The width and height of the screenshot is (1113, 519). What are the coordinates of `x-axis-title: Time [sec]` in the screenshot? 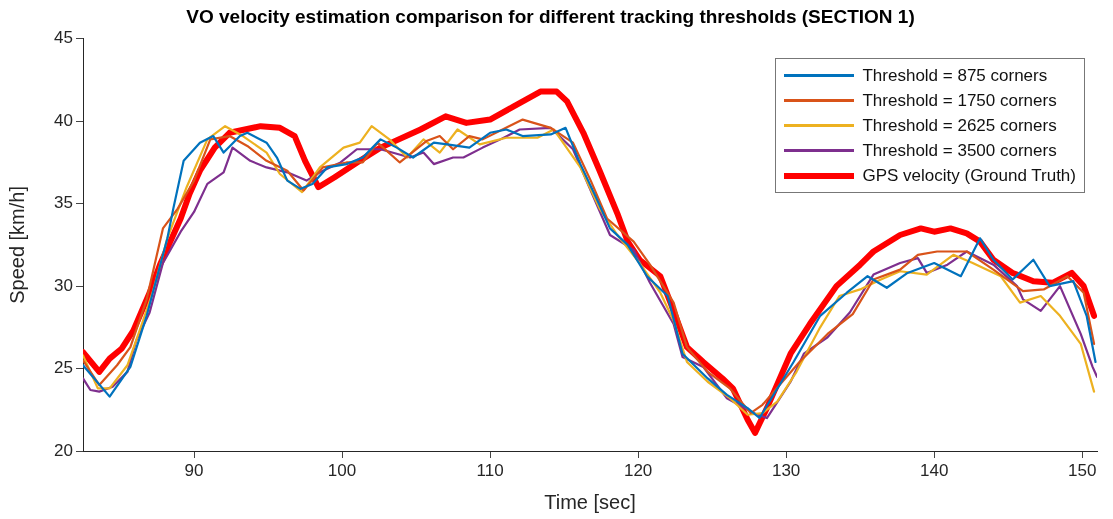 It's located at (590, 501).